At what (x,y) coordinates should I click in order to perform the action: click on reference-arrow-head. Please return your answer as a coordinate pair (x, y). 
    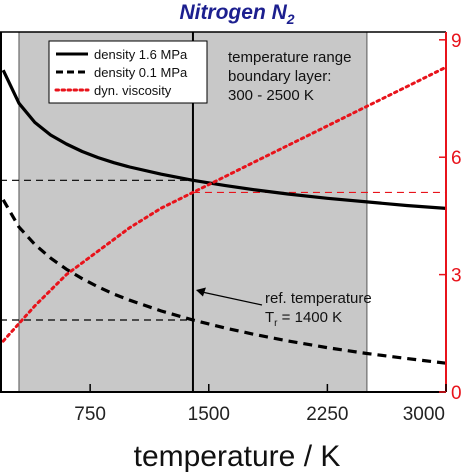
    Looking at the image, I should click on (200, 292).